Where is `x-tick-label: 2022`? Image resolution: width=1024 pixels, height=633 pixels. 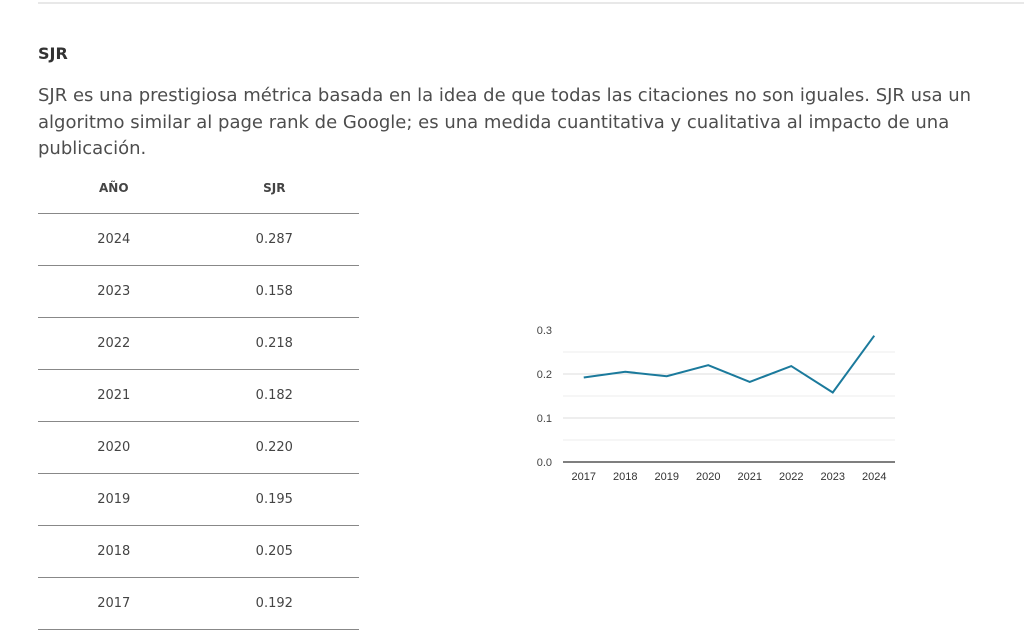
x-tick-label: 2022 is located at coordinates (791, 477).